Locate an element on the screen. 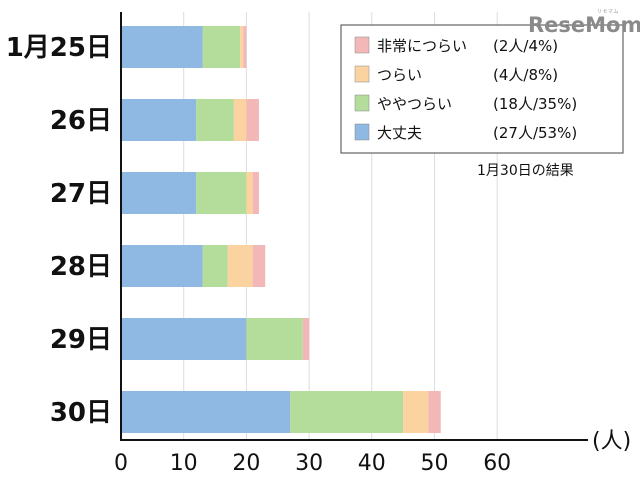 The width and height of the screenshot is (640, 481). logo-subtext: リセマム is located at coordinates (608, 12).